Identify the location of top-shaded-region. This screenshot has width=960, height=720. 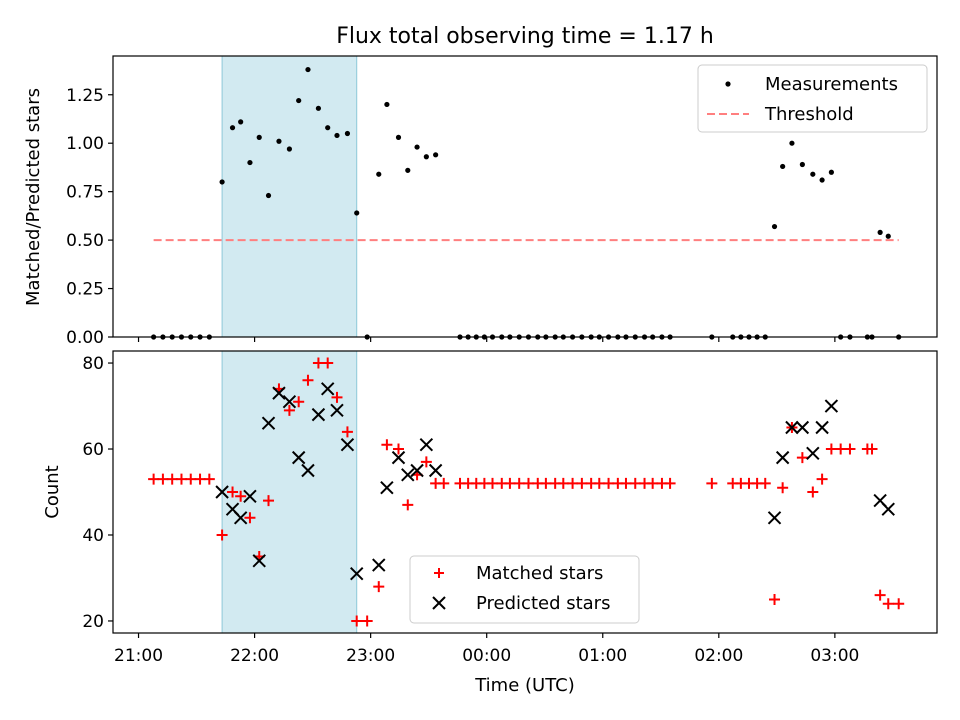
(289, 196).